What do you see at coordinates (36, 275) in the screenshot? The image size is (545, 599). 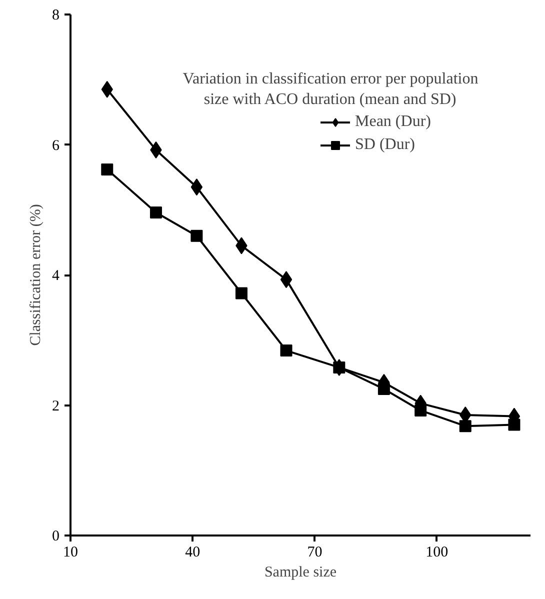 I see `y-axis-title: Classification error (%)` at bounding box center [36, 275].